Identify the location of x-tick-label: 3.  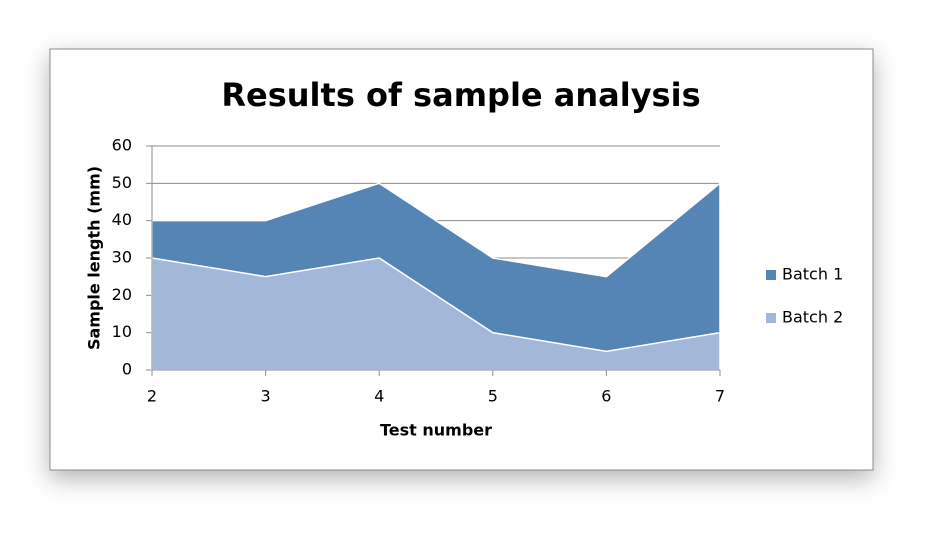
(266, 396).